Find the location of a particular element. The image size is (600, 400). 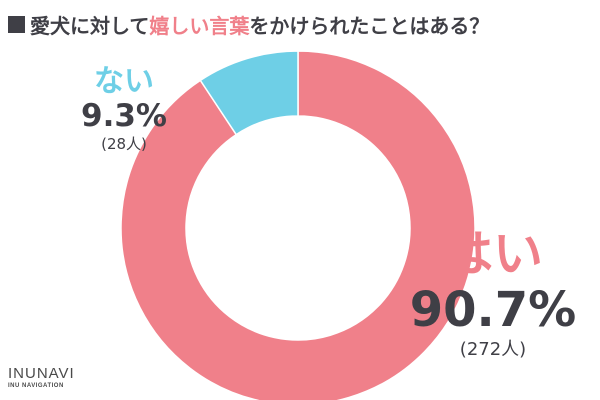

logo-sub-text: INU NAVIGATION is located at coordinates (36, 386).